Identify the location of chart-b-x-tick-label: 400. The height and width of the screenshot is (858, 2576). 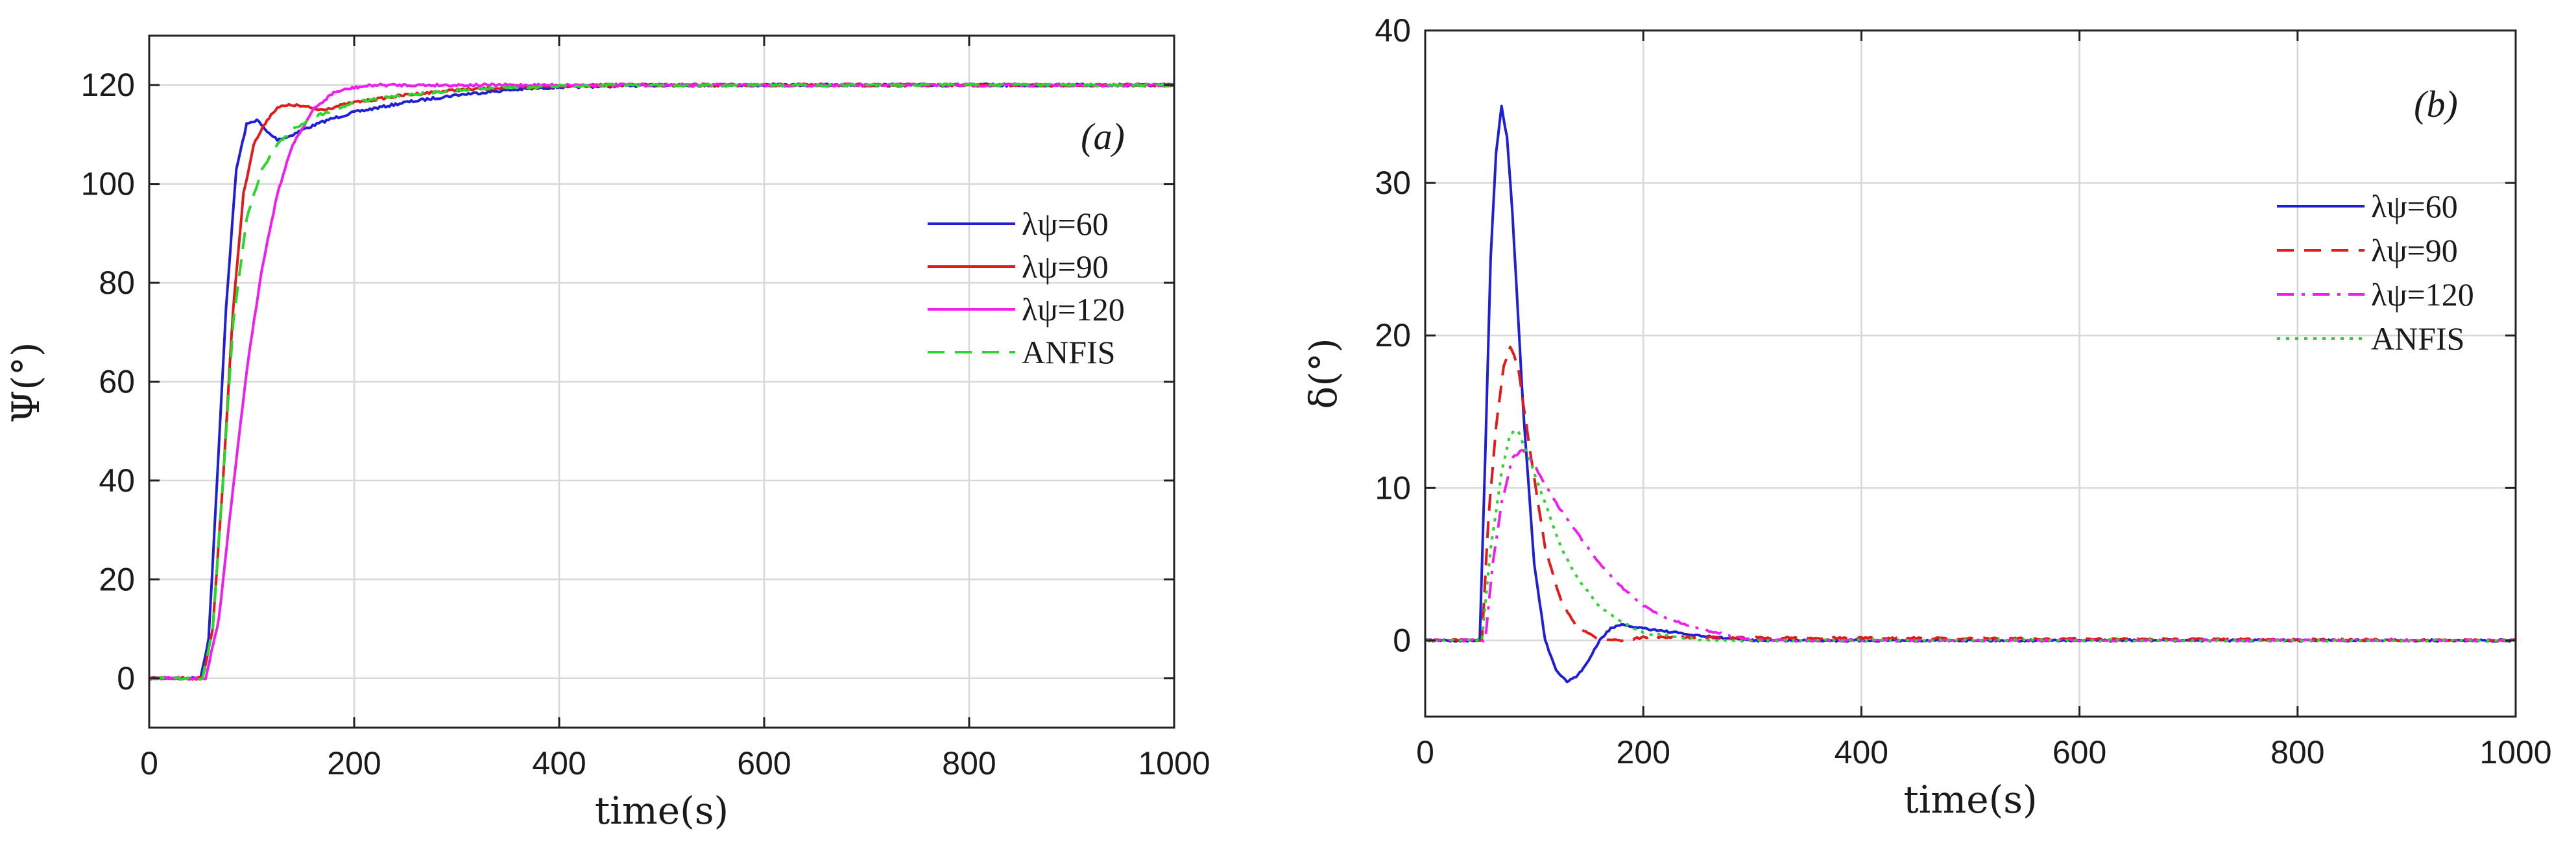
(1861, 752).